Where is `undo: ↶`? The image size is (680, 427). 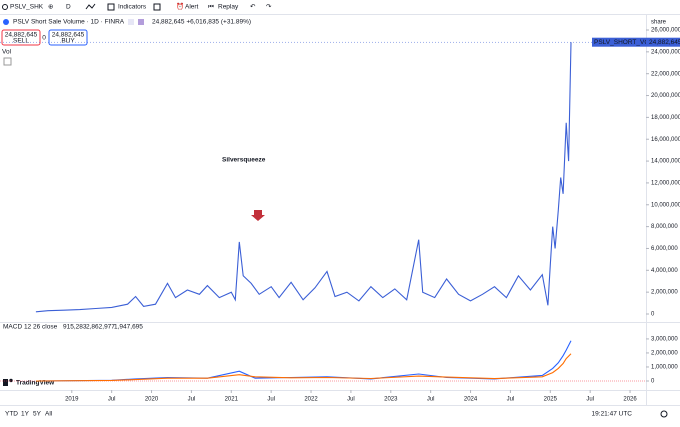 undo: ↶ is located at coordinates (253, 7).